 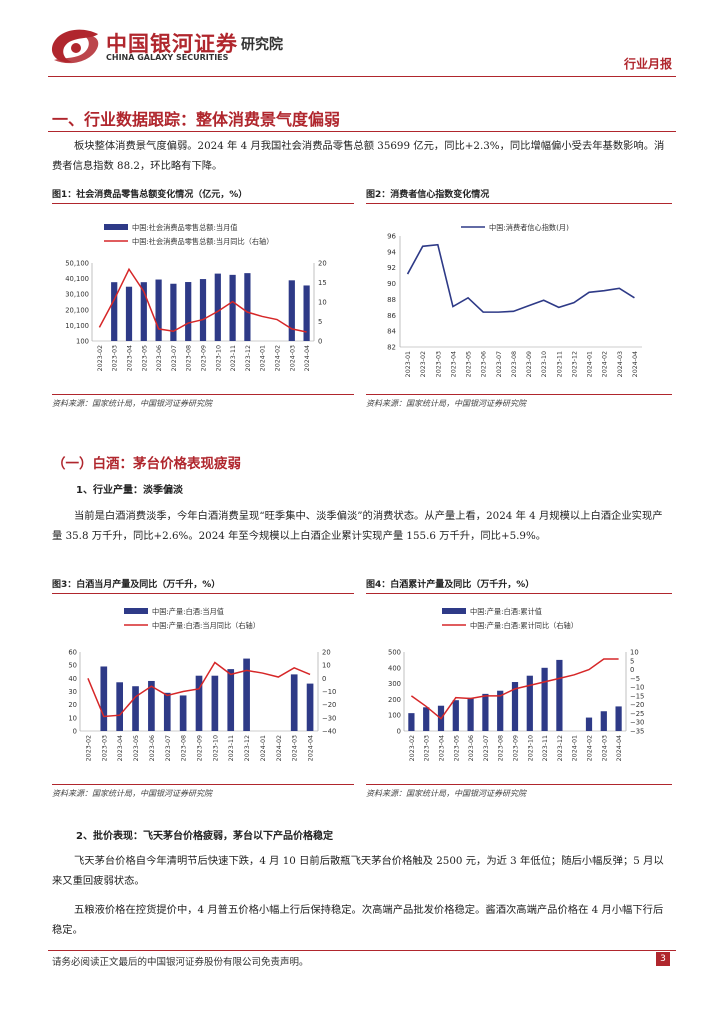 I want to click on legend-label: 中国:消费者信心指数(月), so click(x=529, y=227).